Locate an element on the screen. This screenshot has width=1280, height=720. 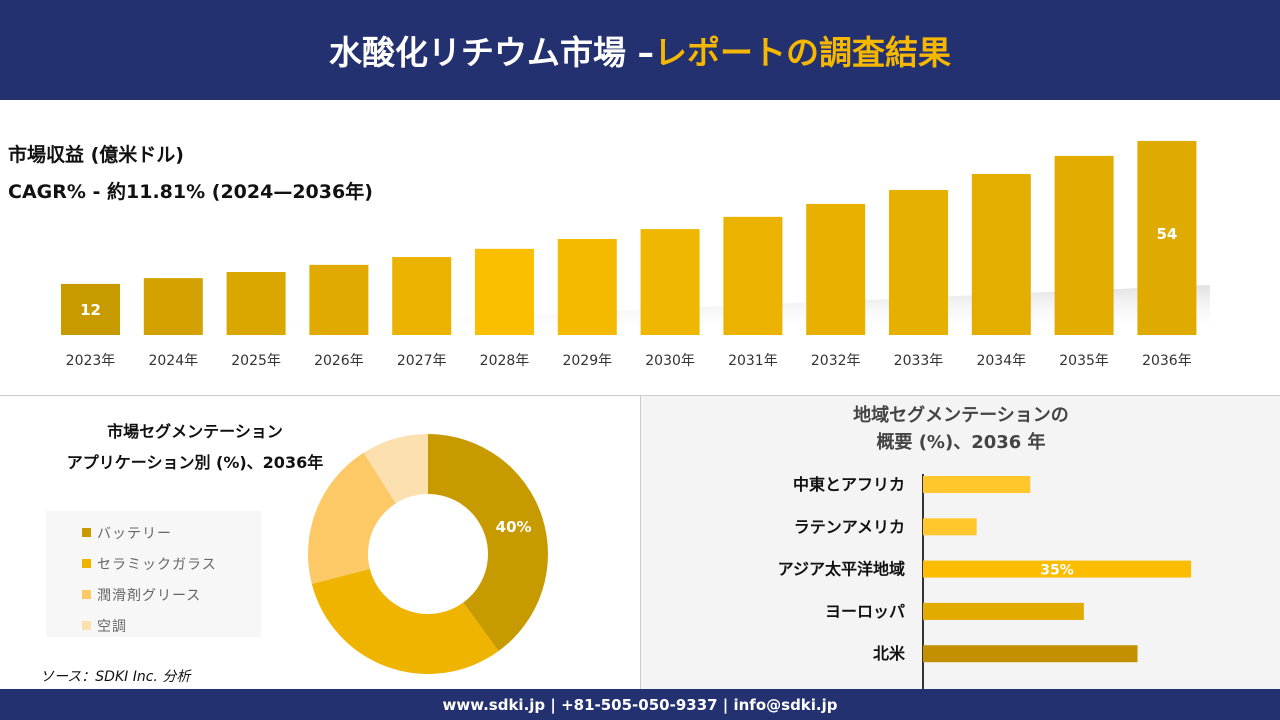
divider is located at coordinates (640, 395).